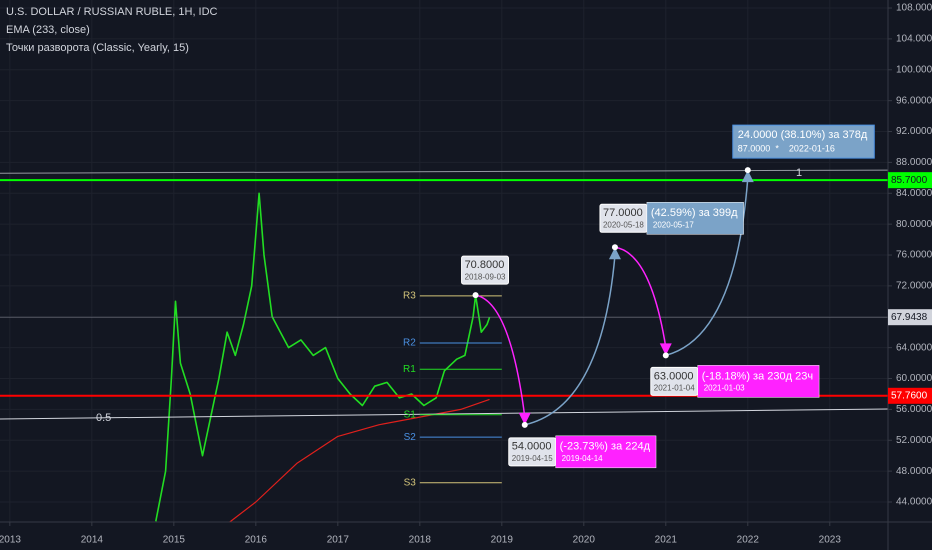 The width and height of the screenshot is (932, 550). Describe the element at coordinates (674, 387) in the screenshot. I see `callout-date: 2021-01-04` at that location.